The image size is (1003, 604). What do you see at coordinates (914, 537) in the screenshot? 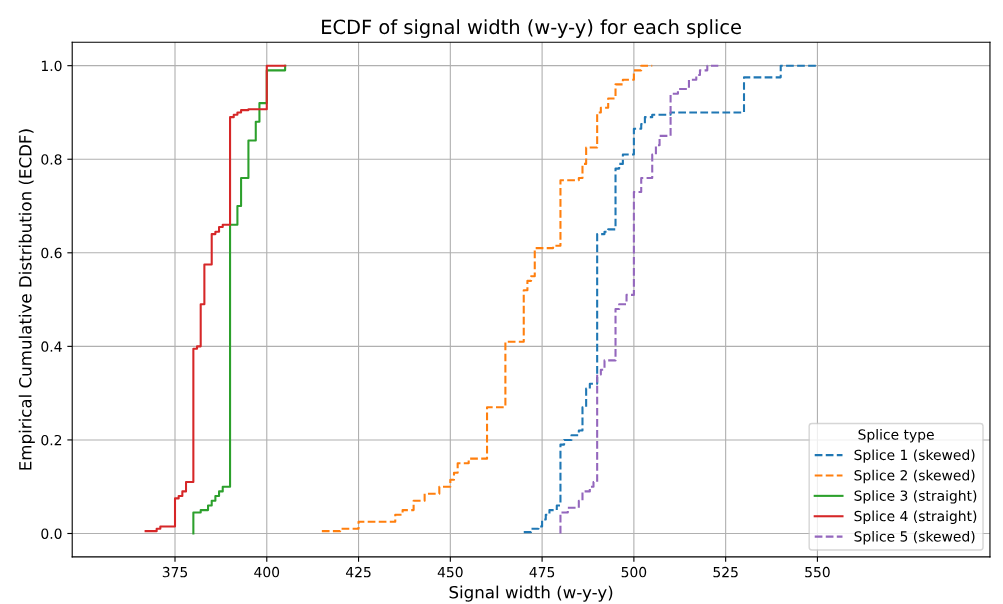
I see `legend-label: Splice 5 (skewed)` at bounding box center [914, 537].